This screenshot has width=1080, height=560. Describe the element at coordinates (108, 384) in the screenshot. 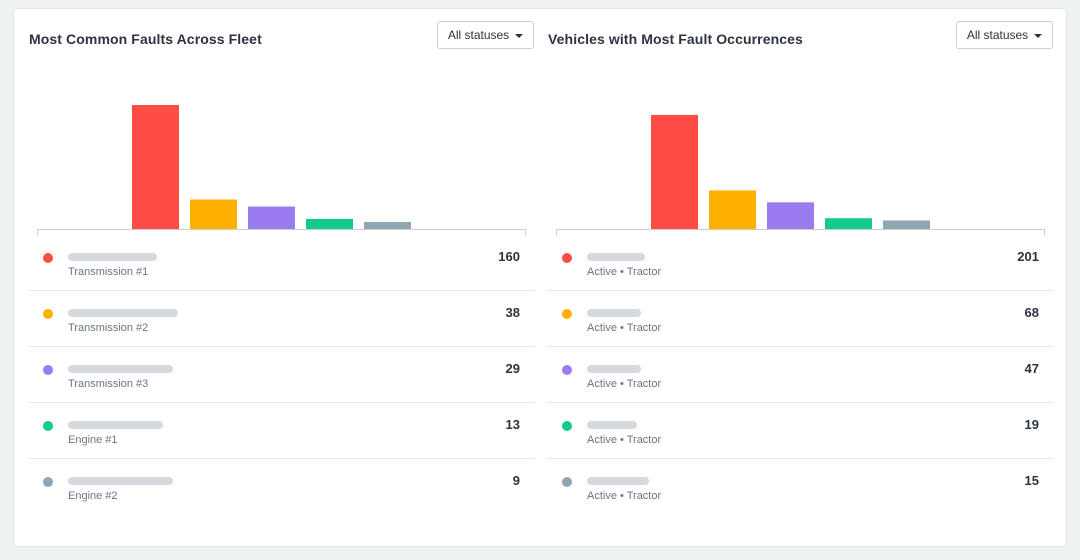

I see `fault-label: Transmission #3` at that location.